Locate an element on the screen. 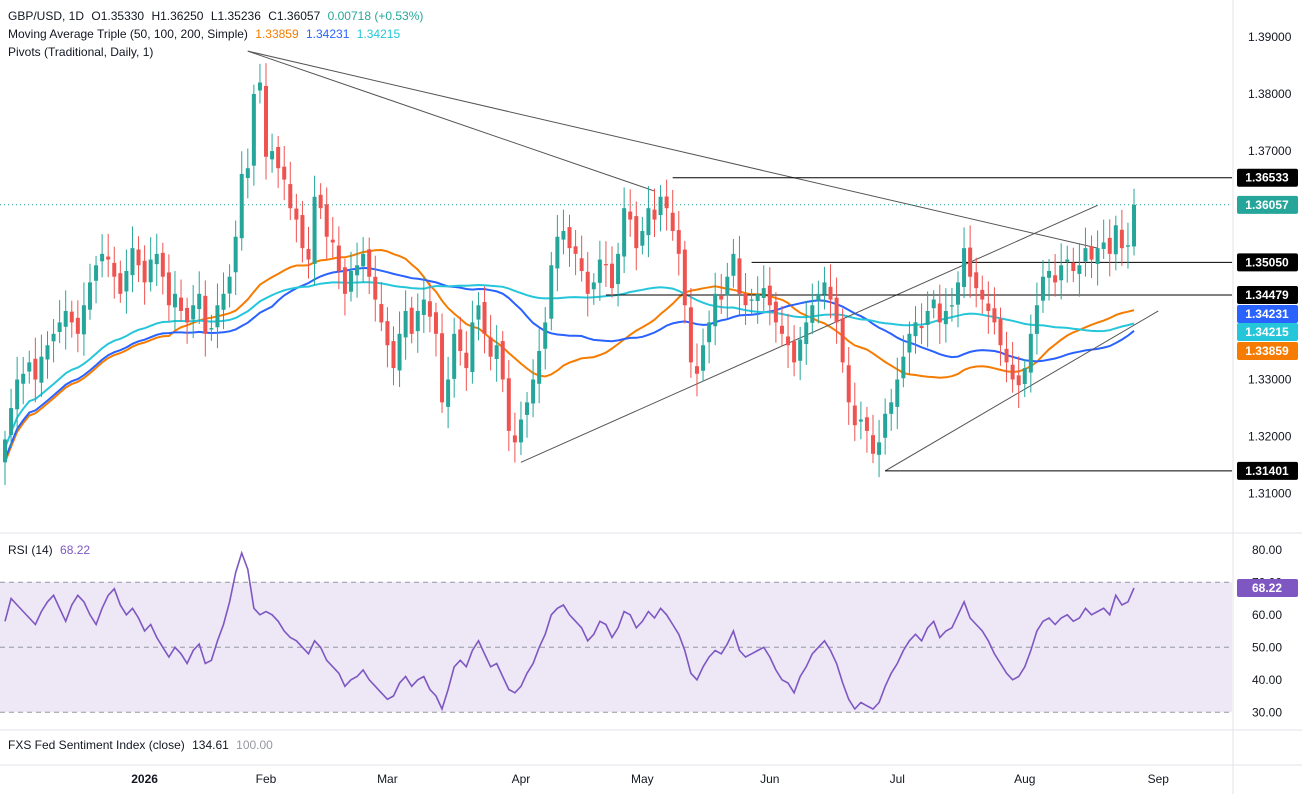  ma200-value: 1.34215 is located at coordinates (378, 34).